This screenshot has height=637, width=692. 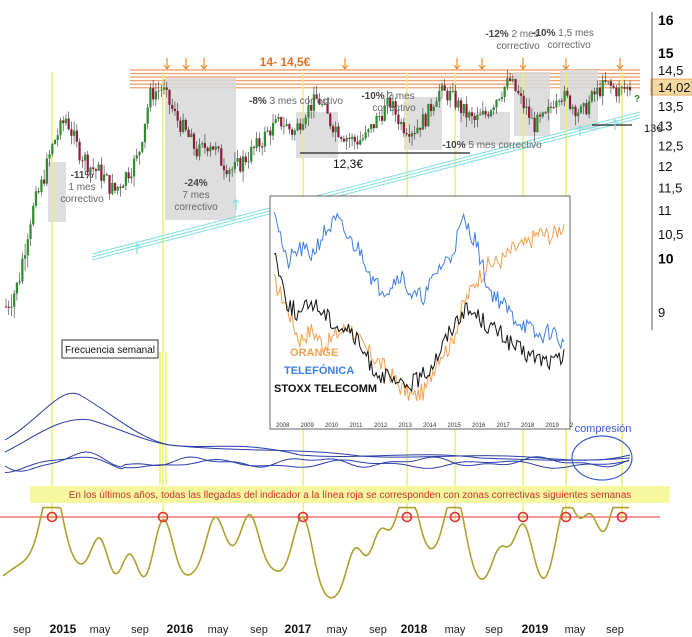 What do you see at coordinates (637, 99) in the screenshot?
I see `question-mark: ?` at bounding box center [637, 99].